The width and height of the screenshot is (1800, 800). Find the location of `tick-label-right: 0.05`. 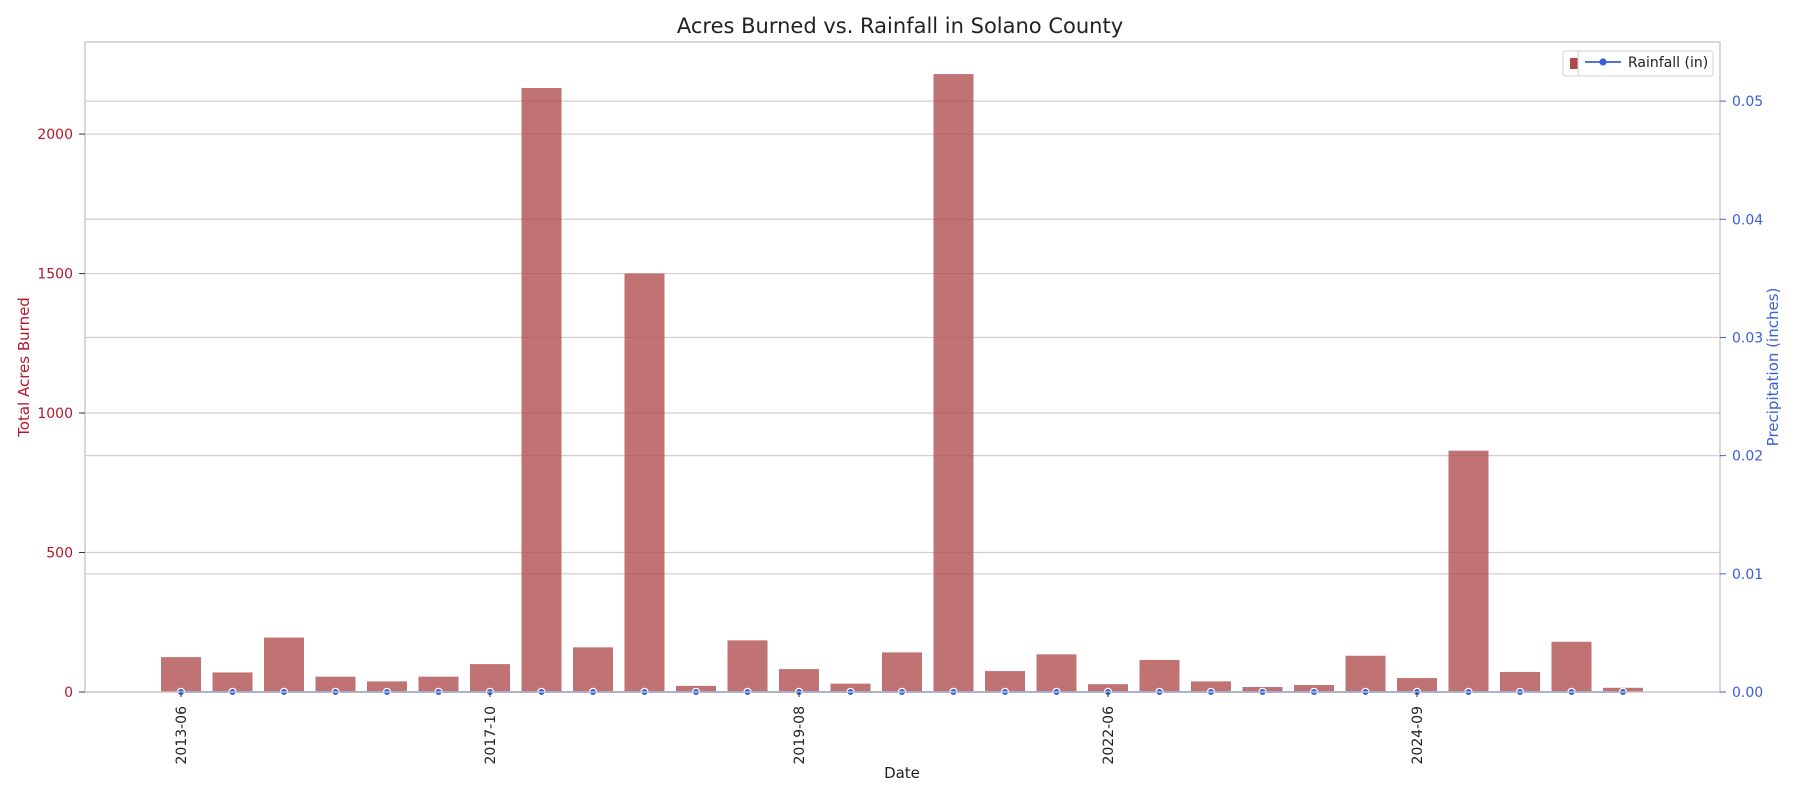

tick-label-right: 0.05 is located at coordinates (1747, 102).